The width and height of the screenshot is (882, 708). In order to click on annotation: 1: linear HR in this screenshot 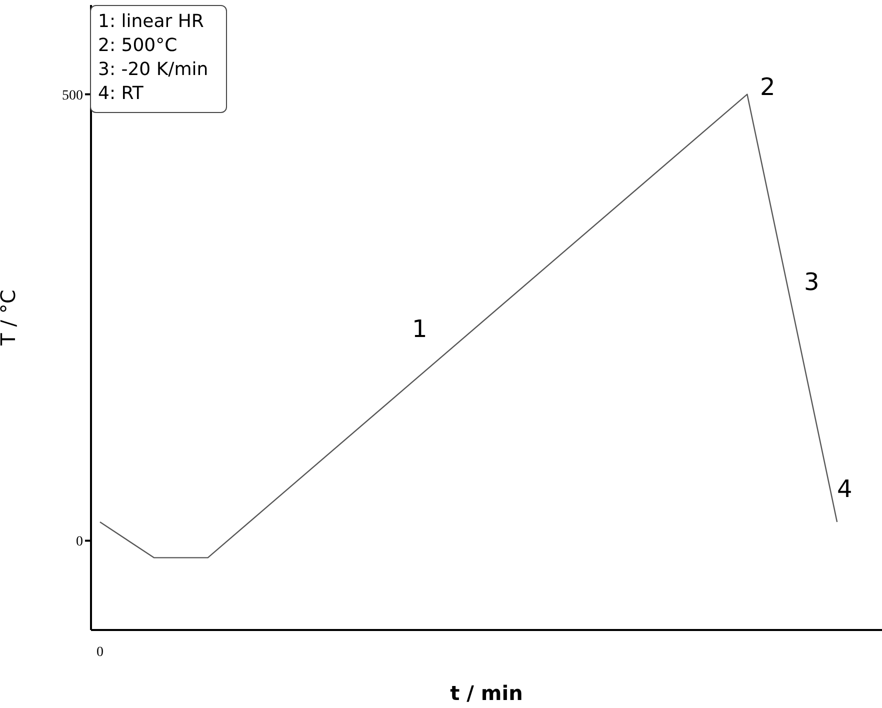, I will do `click(151, 22)`.